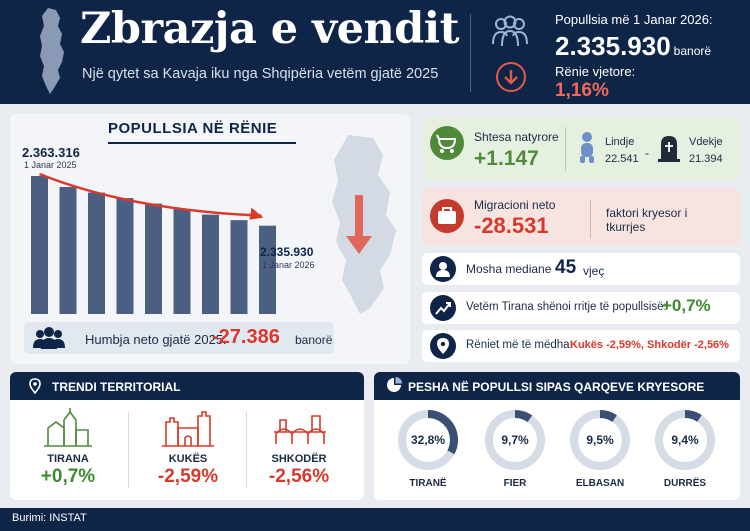  Describe the element at coordinates (364, 224) in the screenshot. I see `albania-people-map` at that location.